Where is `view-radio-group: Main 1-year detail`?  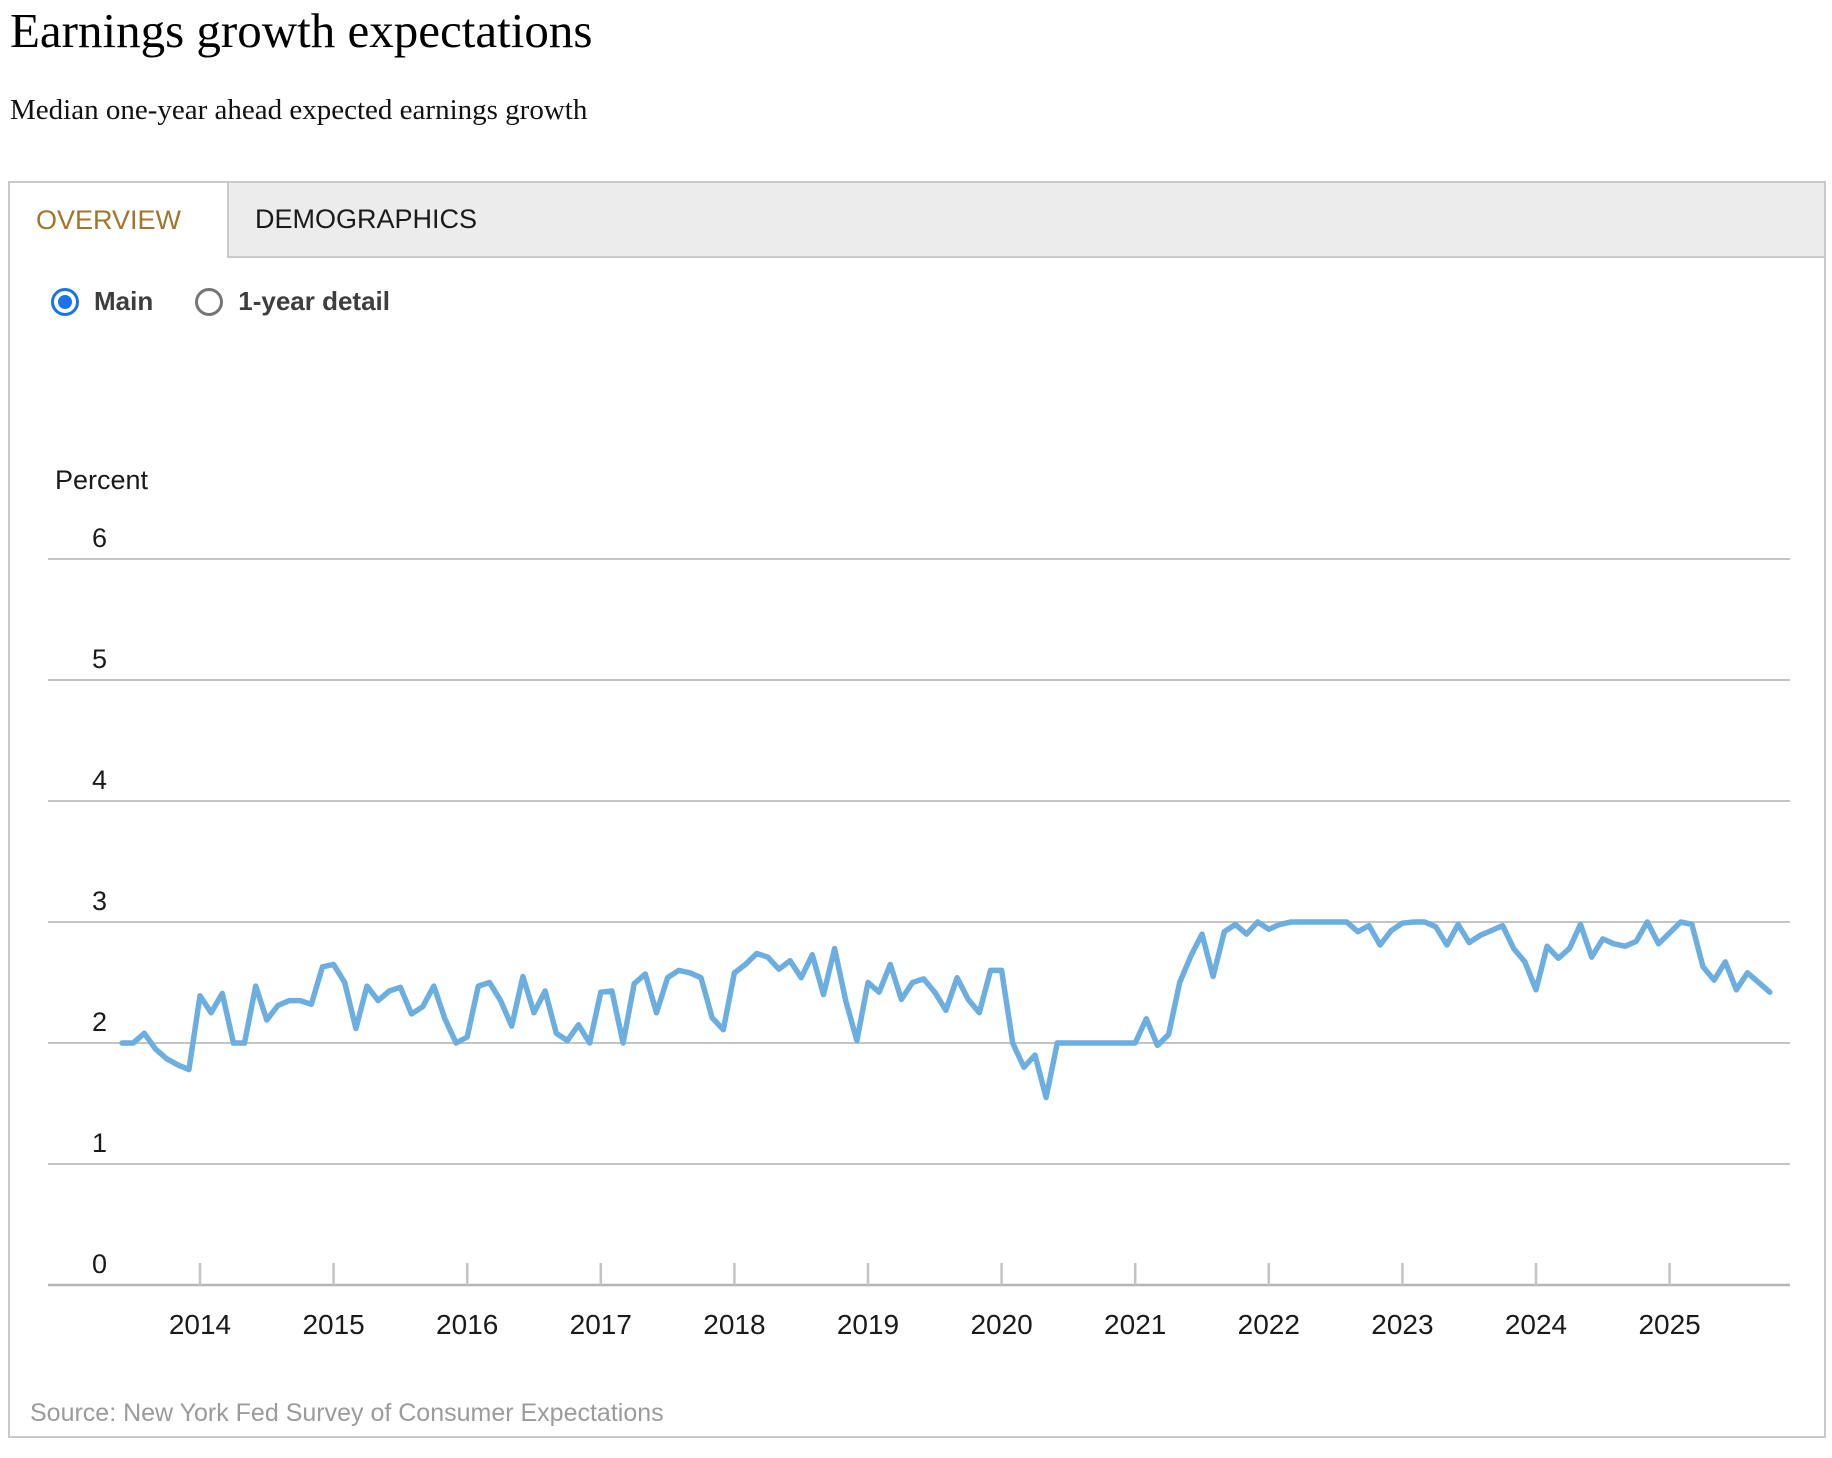 view-radio-group: Main 1-year detail is located at coordinates (220, 301).